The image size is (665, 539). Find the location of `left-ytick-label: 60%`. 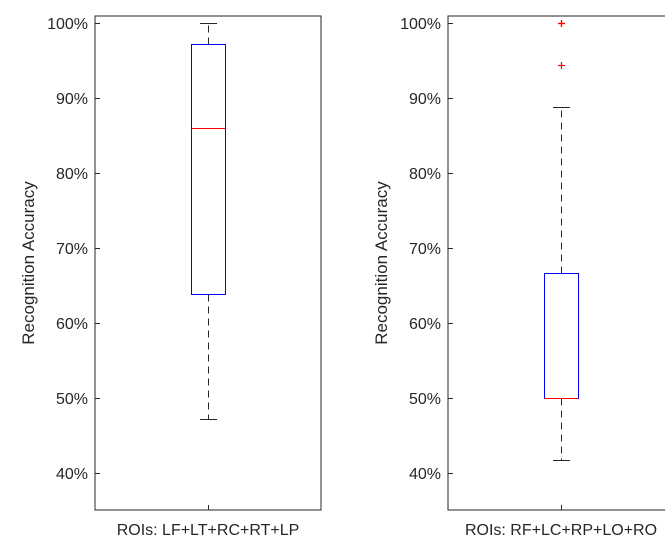

left-ytick-label: 60% is located at coordinates (72, 324).